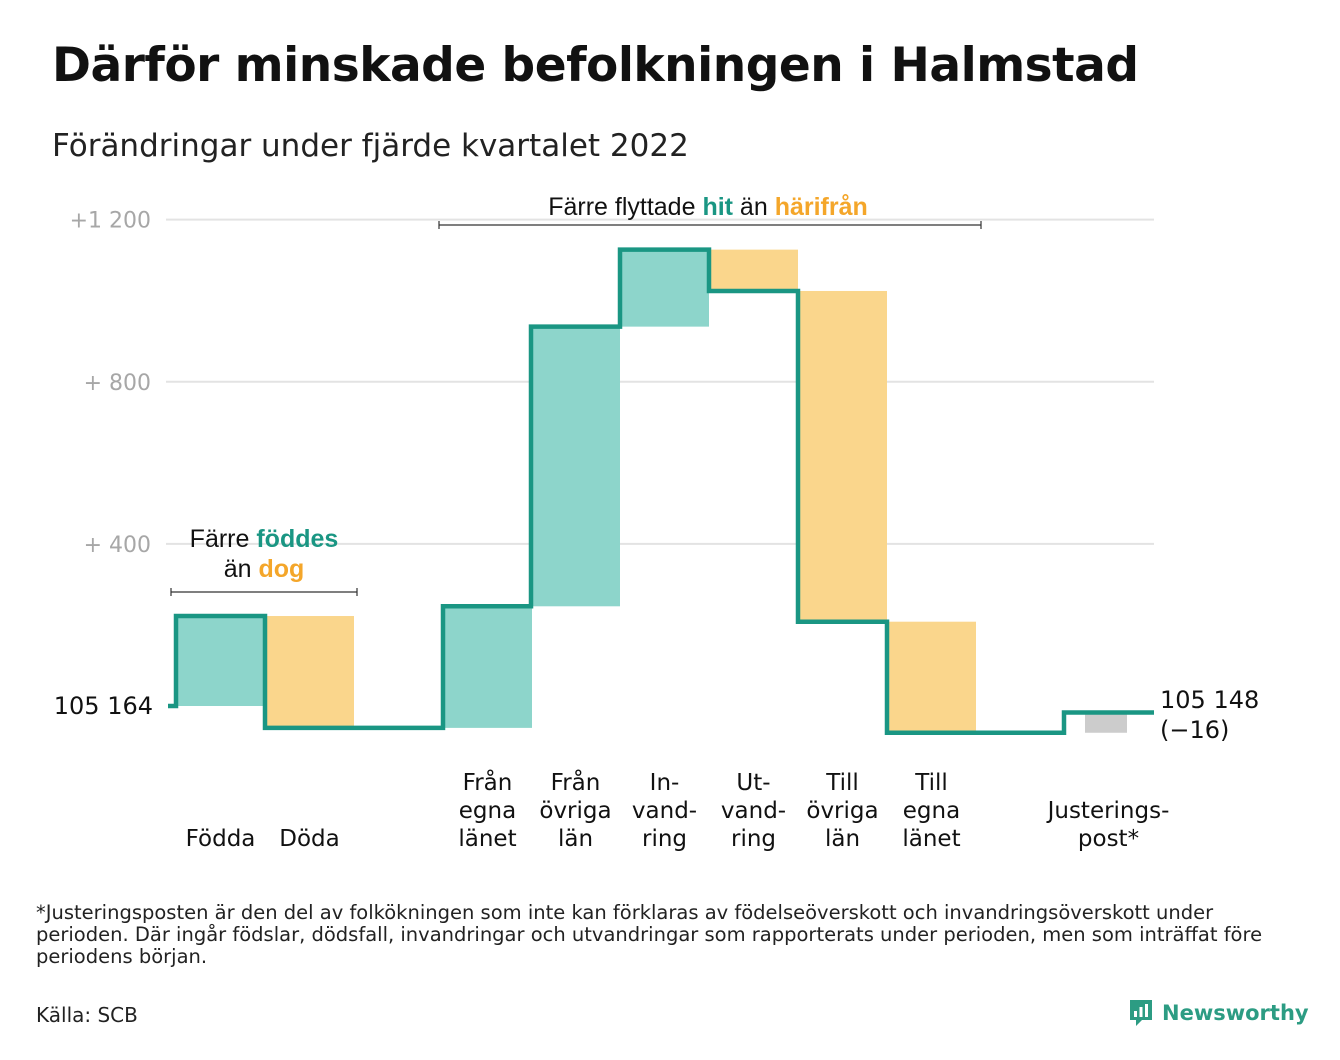 The width and height of the screenshot is (1340, 1060). Describe the element at coordinates (576, 782) in the screenshot. I see `category-label-fran-ovriga: Från` at that location.